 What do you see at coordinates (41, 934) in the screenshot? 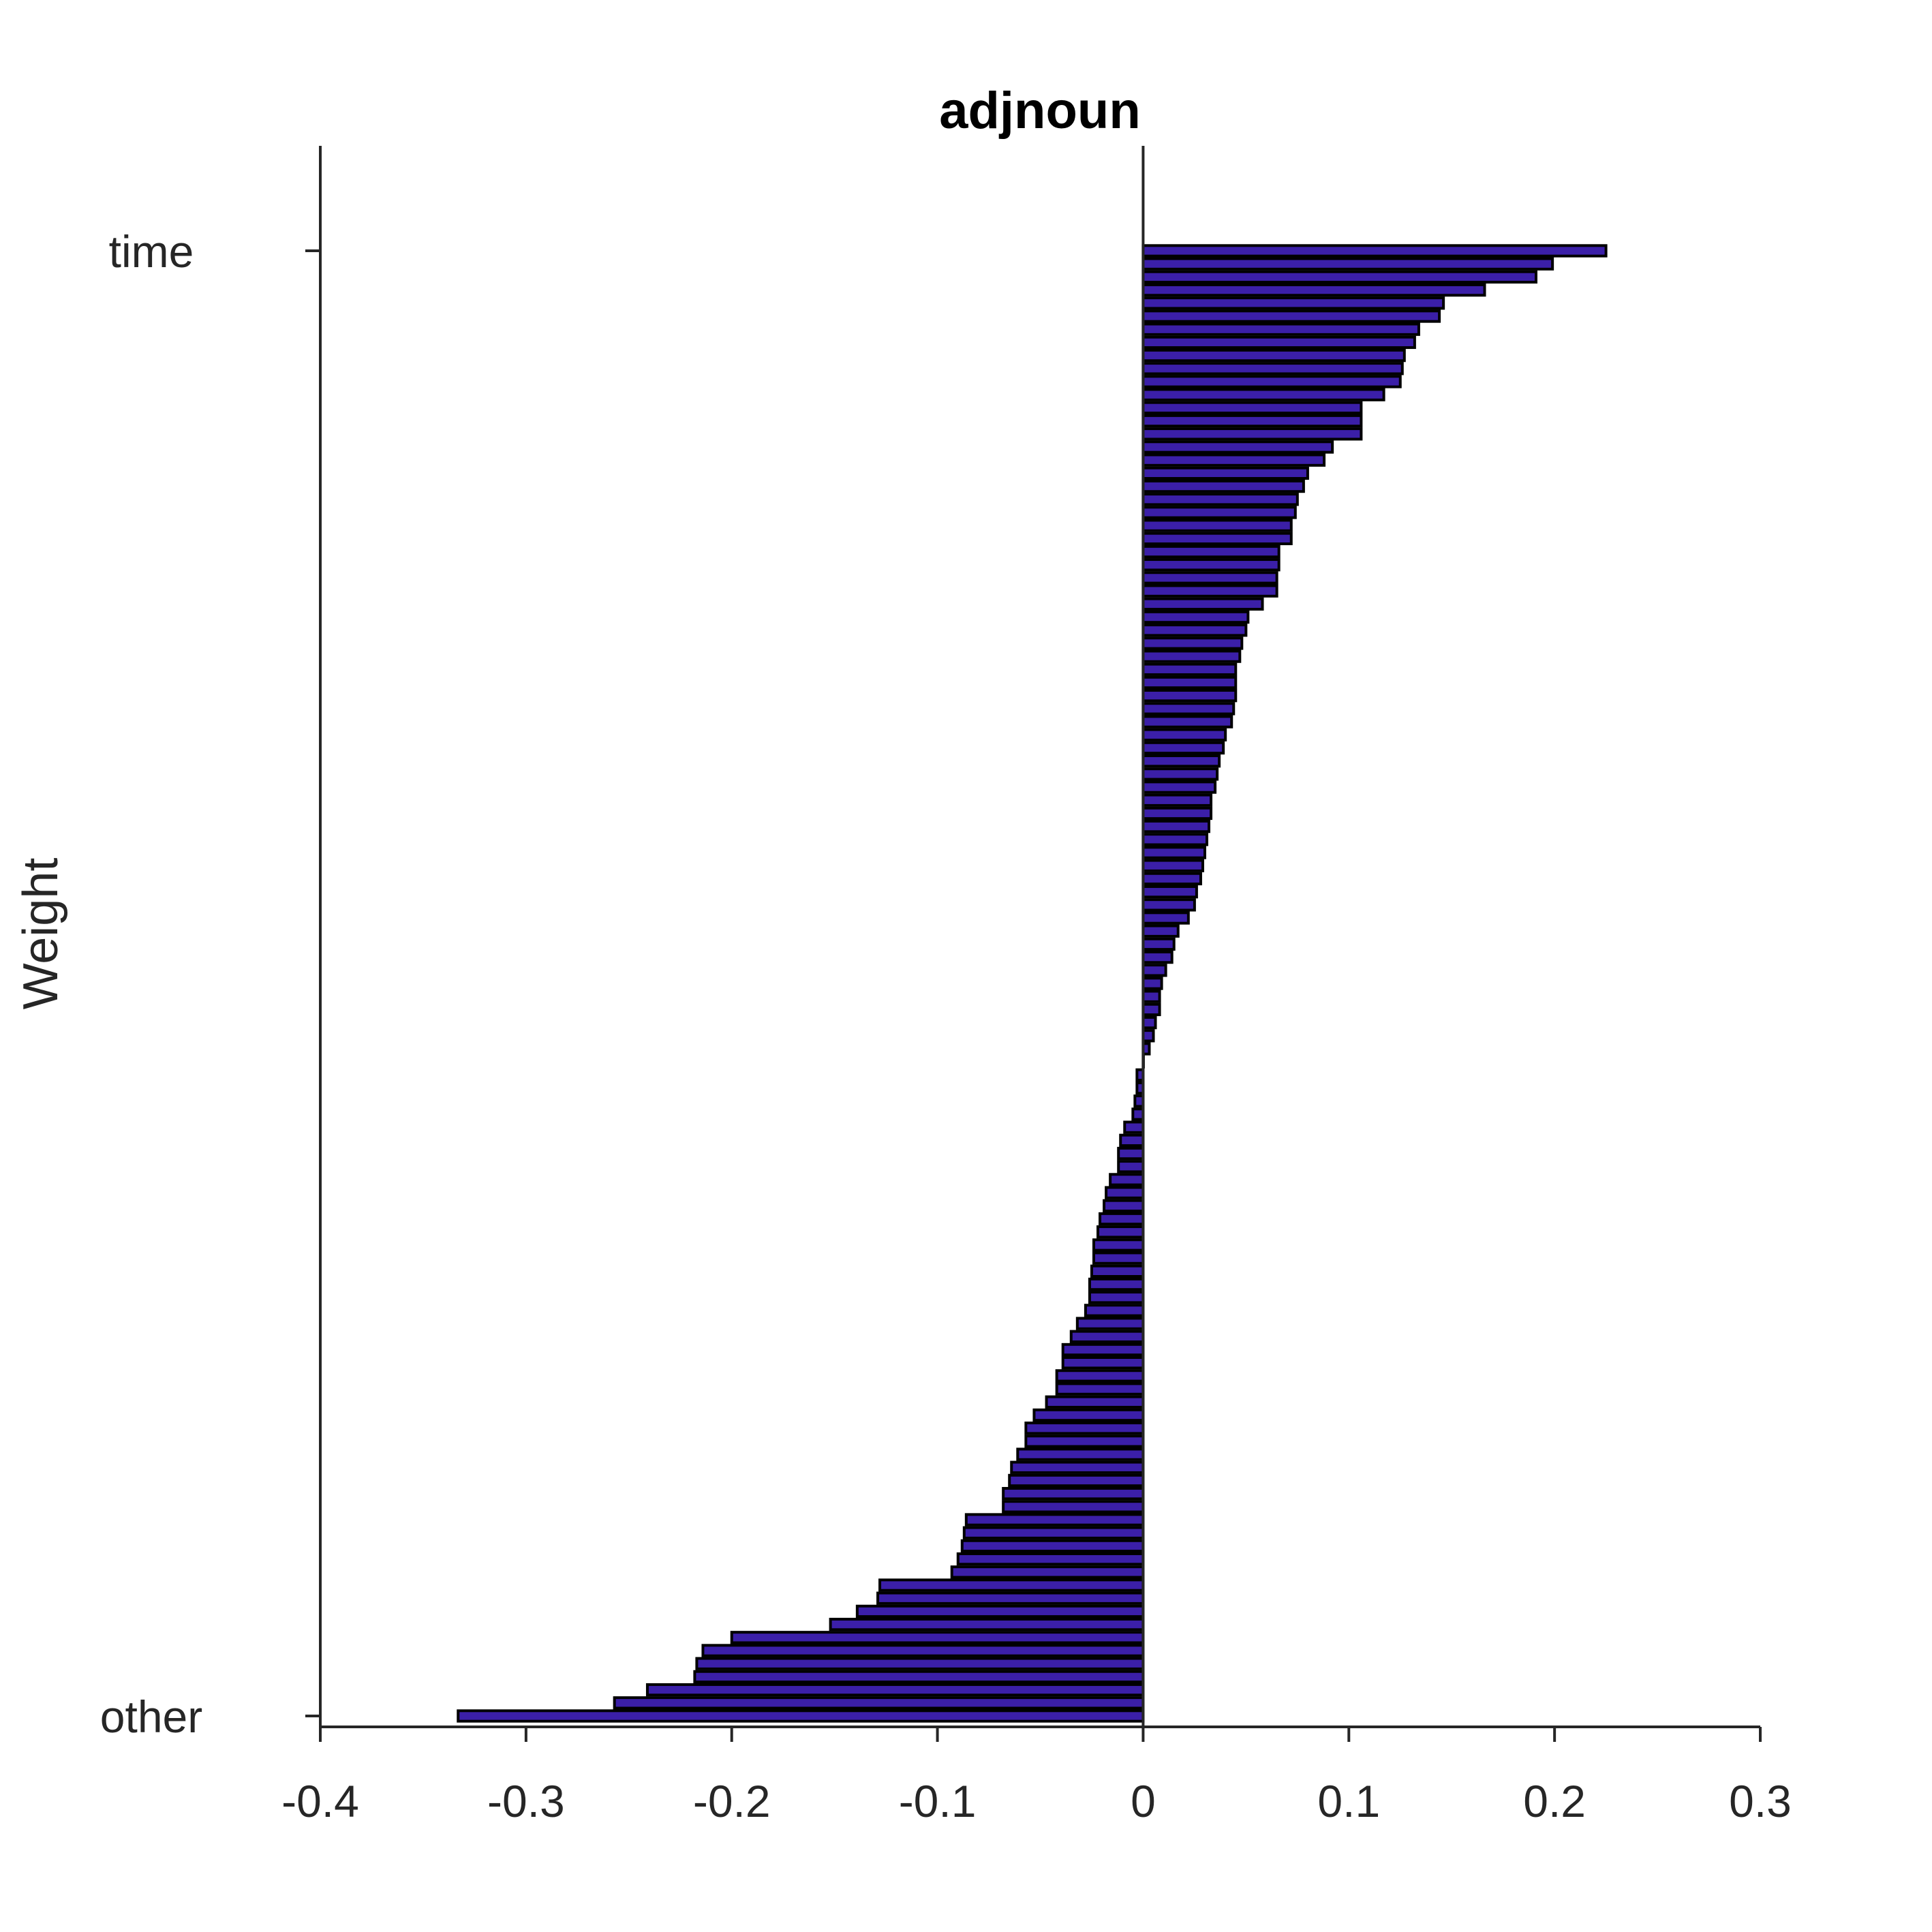
I see `y-axis-label: Weight` at bounding box center [41, 934].